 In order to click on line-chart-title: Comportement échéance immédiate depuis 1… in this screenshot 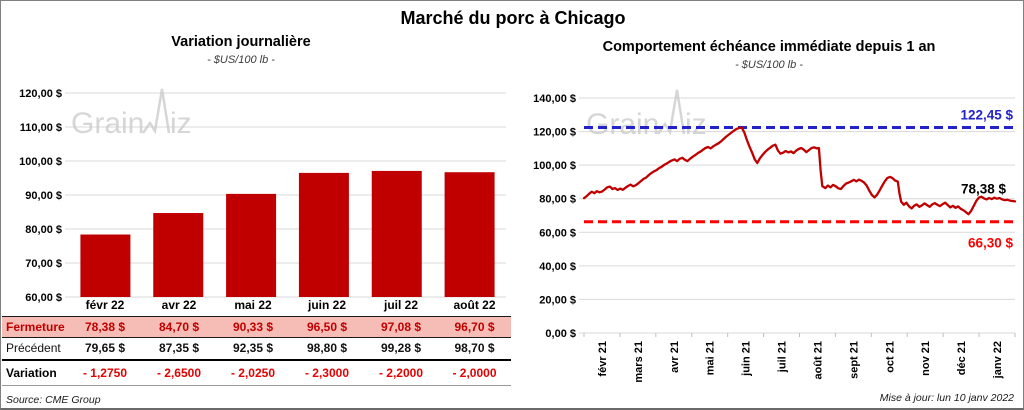, I will do `click(769, 47)`.